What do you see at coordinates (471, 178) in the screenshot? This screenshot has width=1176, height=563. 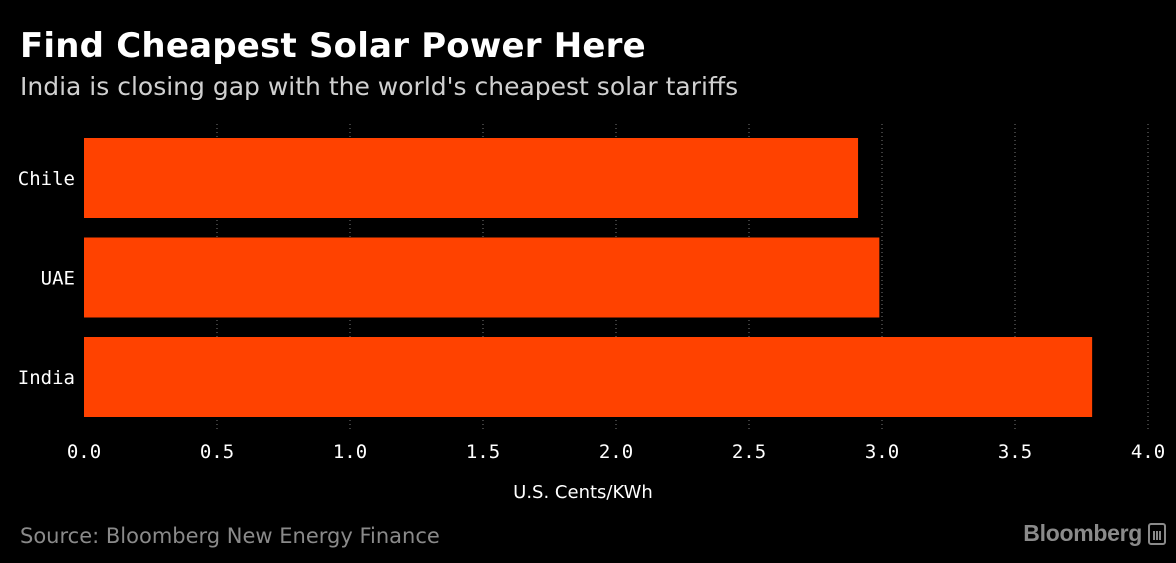 I see `bar-chile` at bounding box center [471, 178].